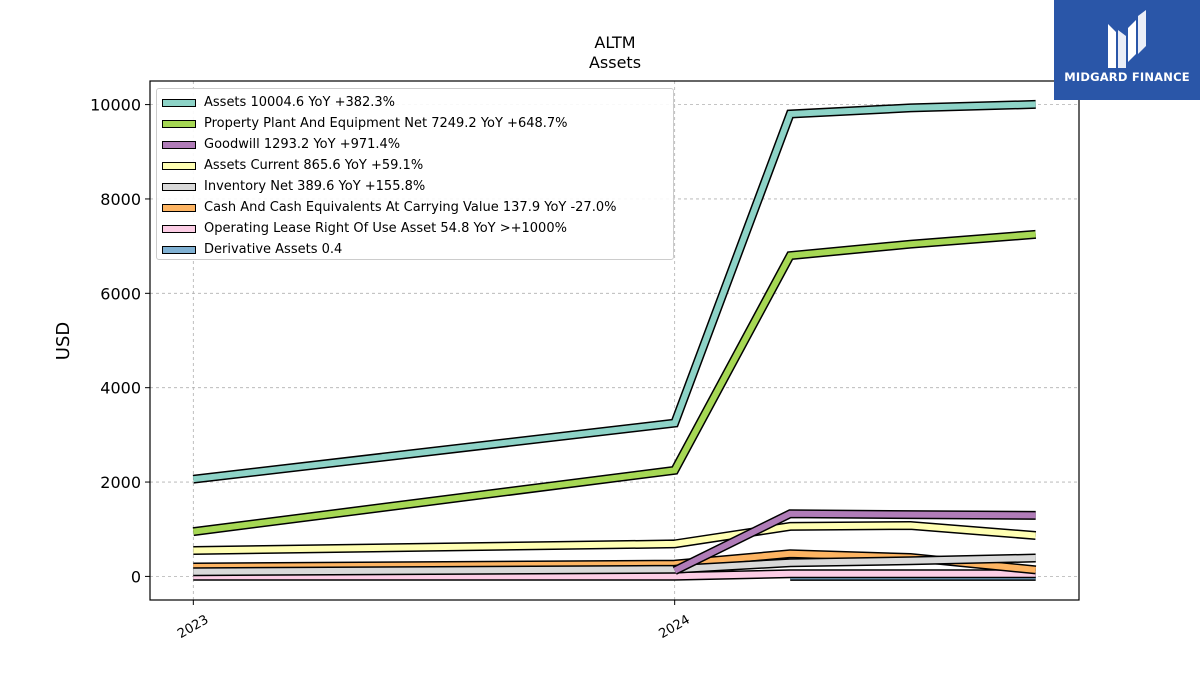 The height and width of the screenshot is (675, 1200). Describe the element at coordinates (675, 627) in the screenshot. I see `x-tick-label: 2024` at that location.